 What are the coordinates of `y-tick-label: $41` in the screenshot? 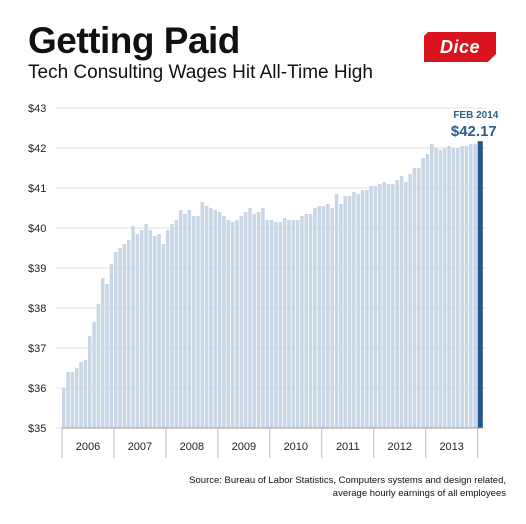 It's located at (37, 189).